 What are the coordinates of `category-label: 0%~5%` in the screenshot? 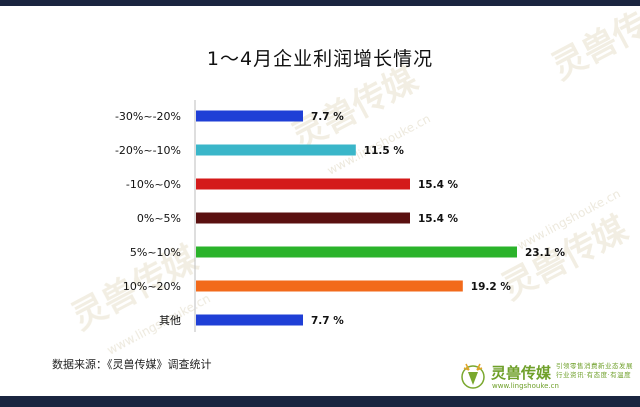 It's located at (159, 218).